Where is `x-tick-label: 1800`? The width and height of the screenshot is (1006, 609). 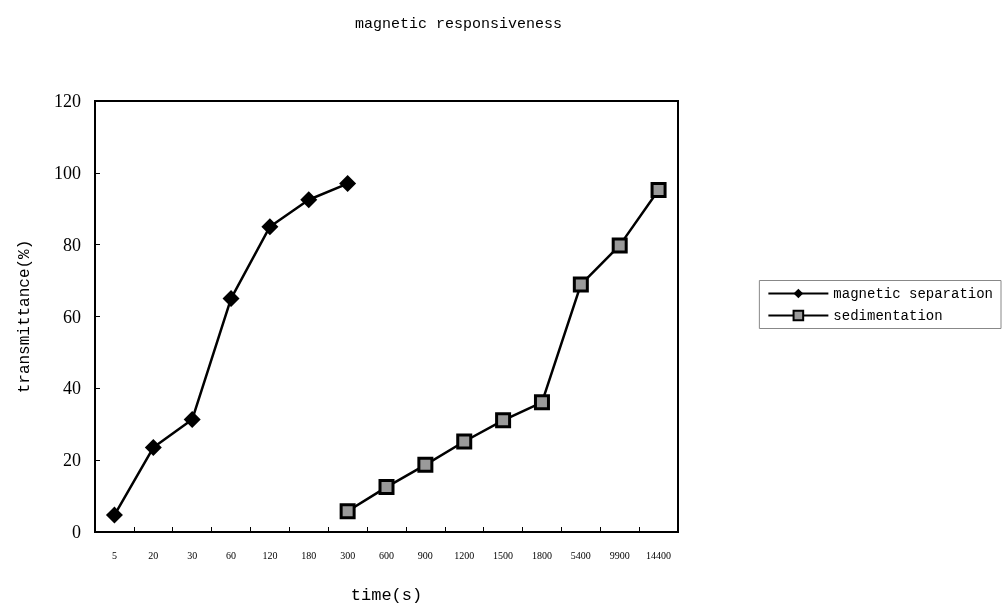
x-tick-label: 1800 is located at coordinates (541, 555).